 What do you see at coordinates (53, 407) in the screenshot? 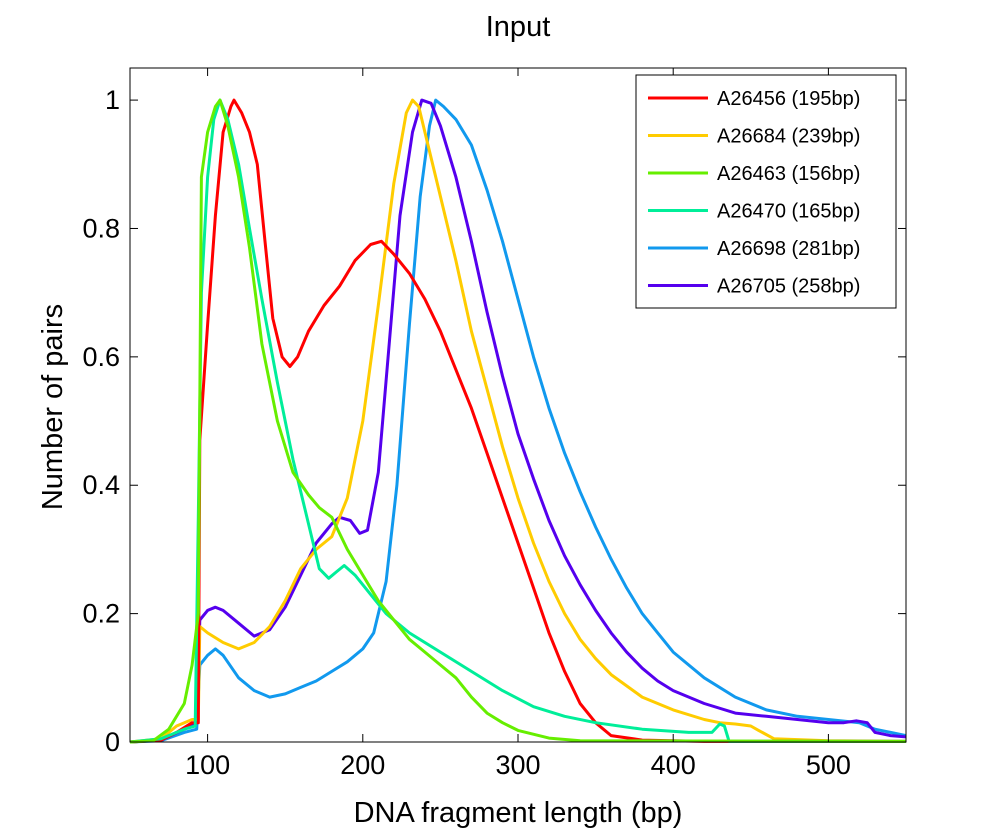
I see `y-axis-title: Number of pairs` at bounding box center [53, 407].